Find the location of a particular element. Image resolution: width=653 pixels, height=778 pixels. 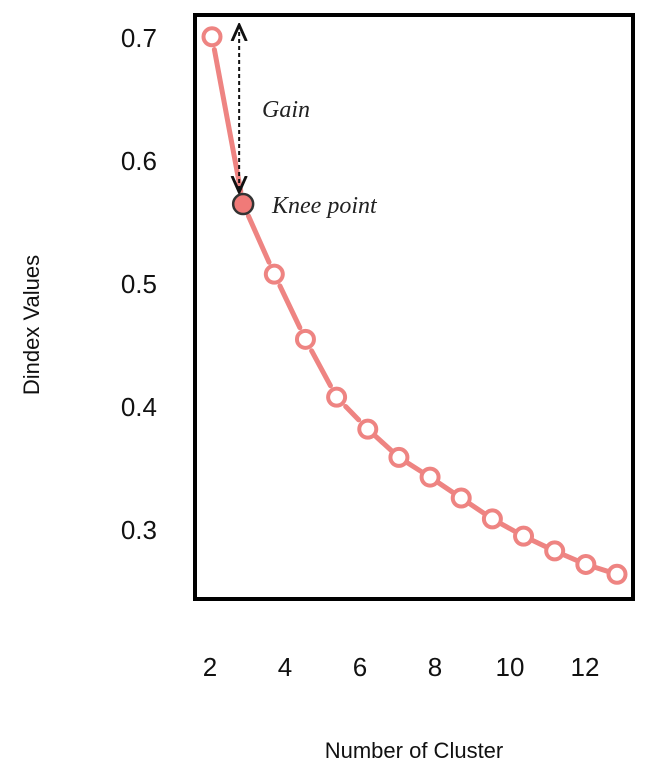

y-tick-label: 0.3 is located at coordinates (139, 530).